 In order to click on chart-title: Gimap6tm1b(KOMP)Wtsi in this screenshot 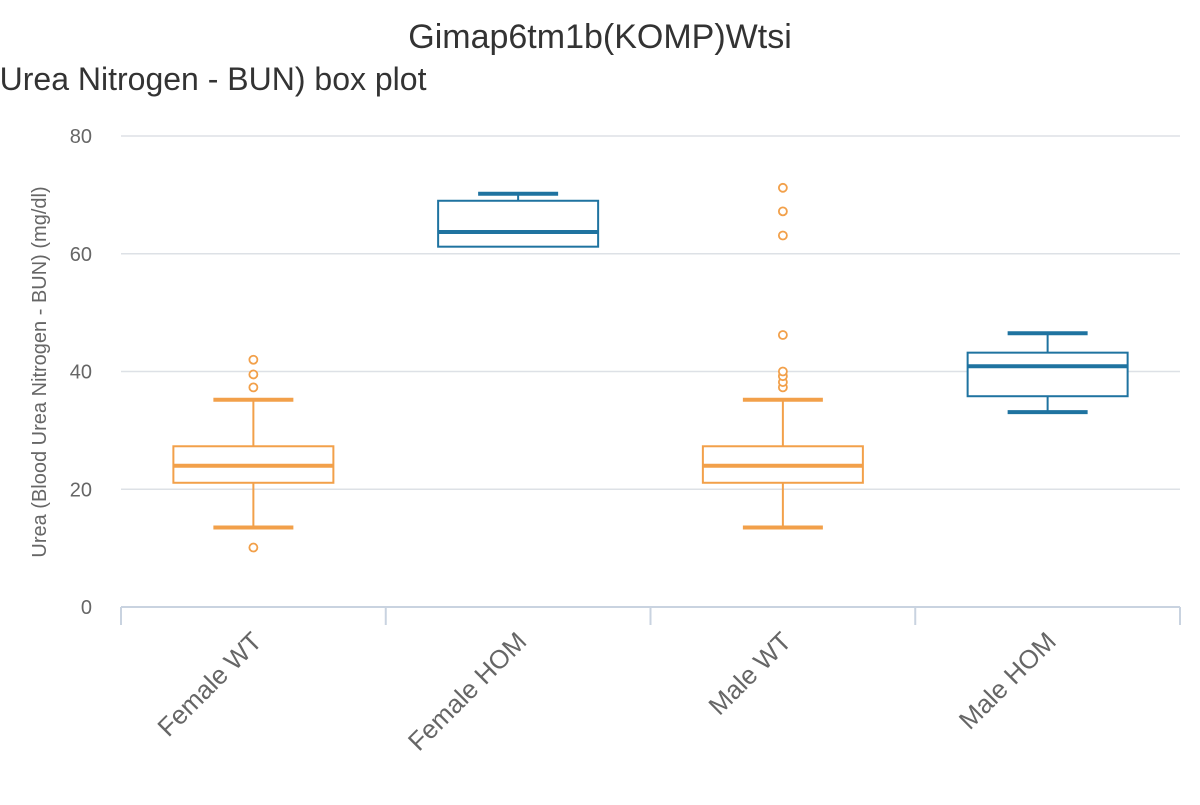, I will do `click(600, 37)`.